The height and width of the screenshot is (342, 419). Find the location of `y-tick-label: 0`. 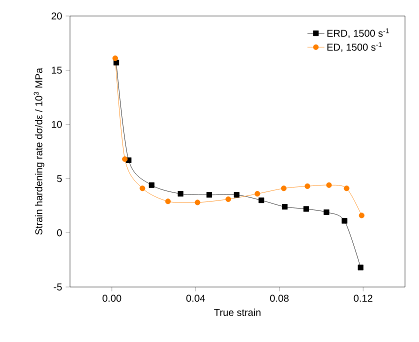

y-tick-label: 0 is located at coordinates (59, 232).